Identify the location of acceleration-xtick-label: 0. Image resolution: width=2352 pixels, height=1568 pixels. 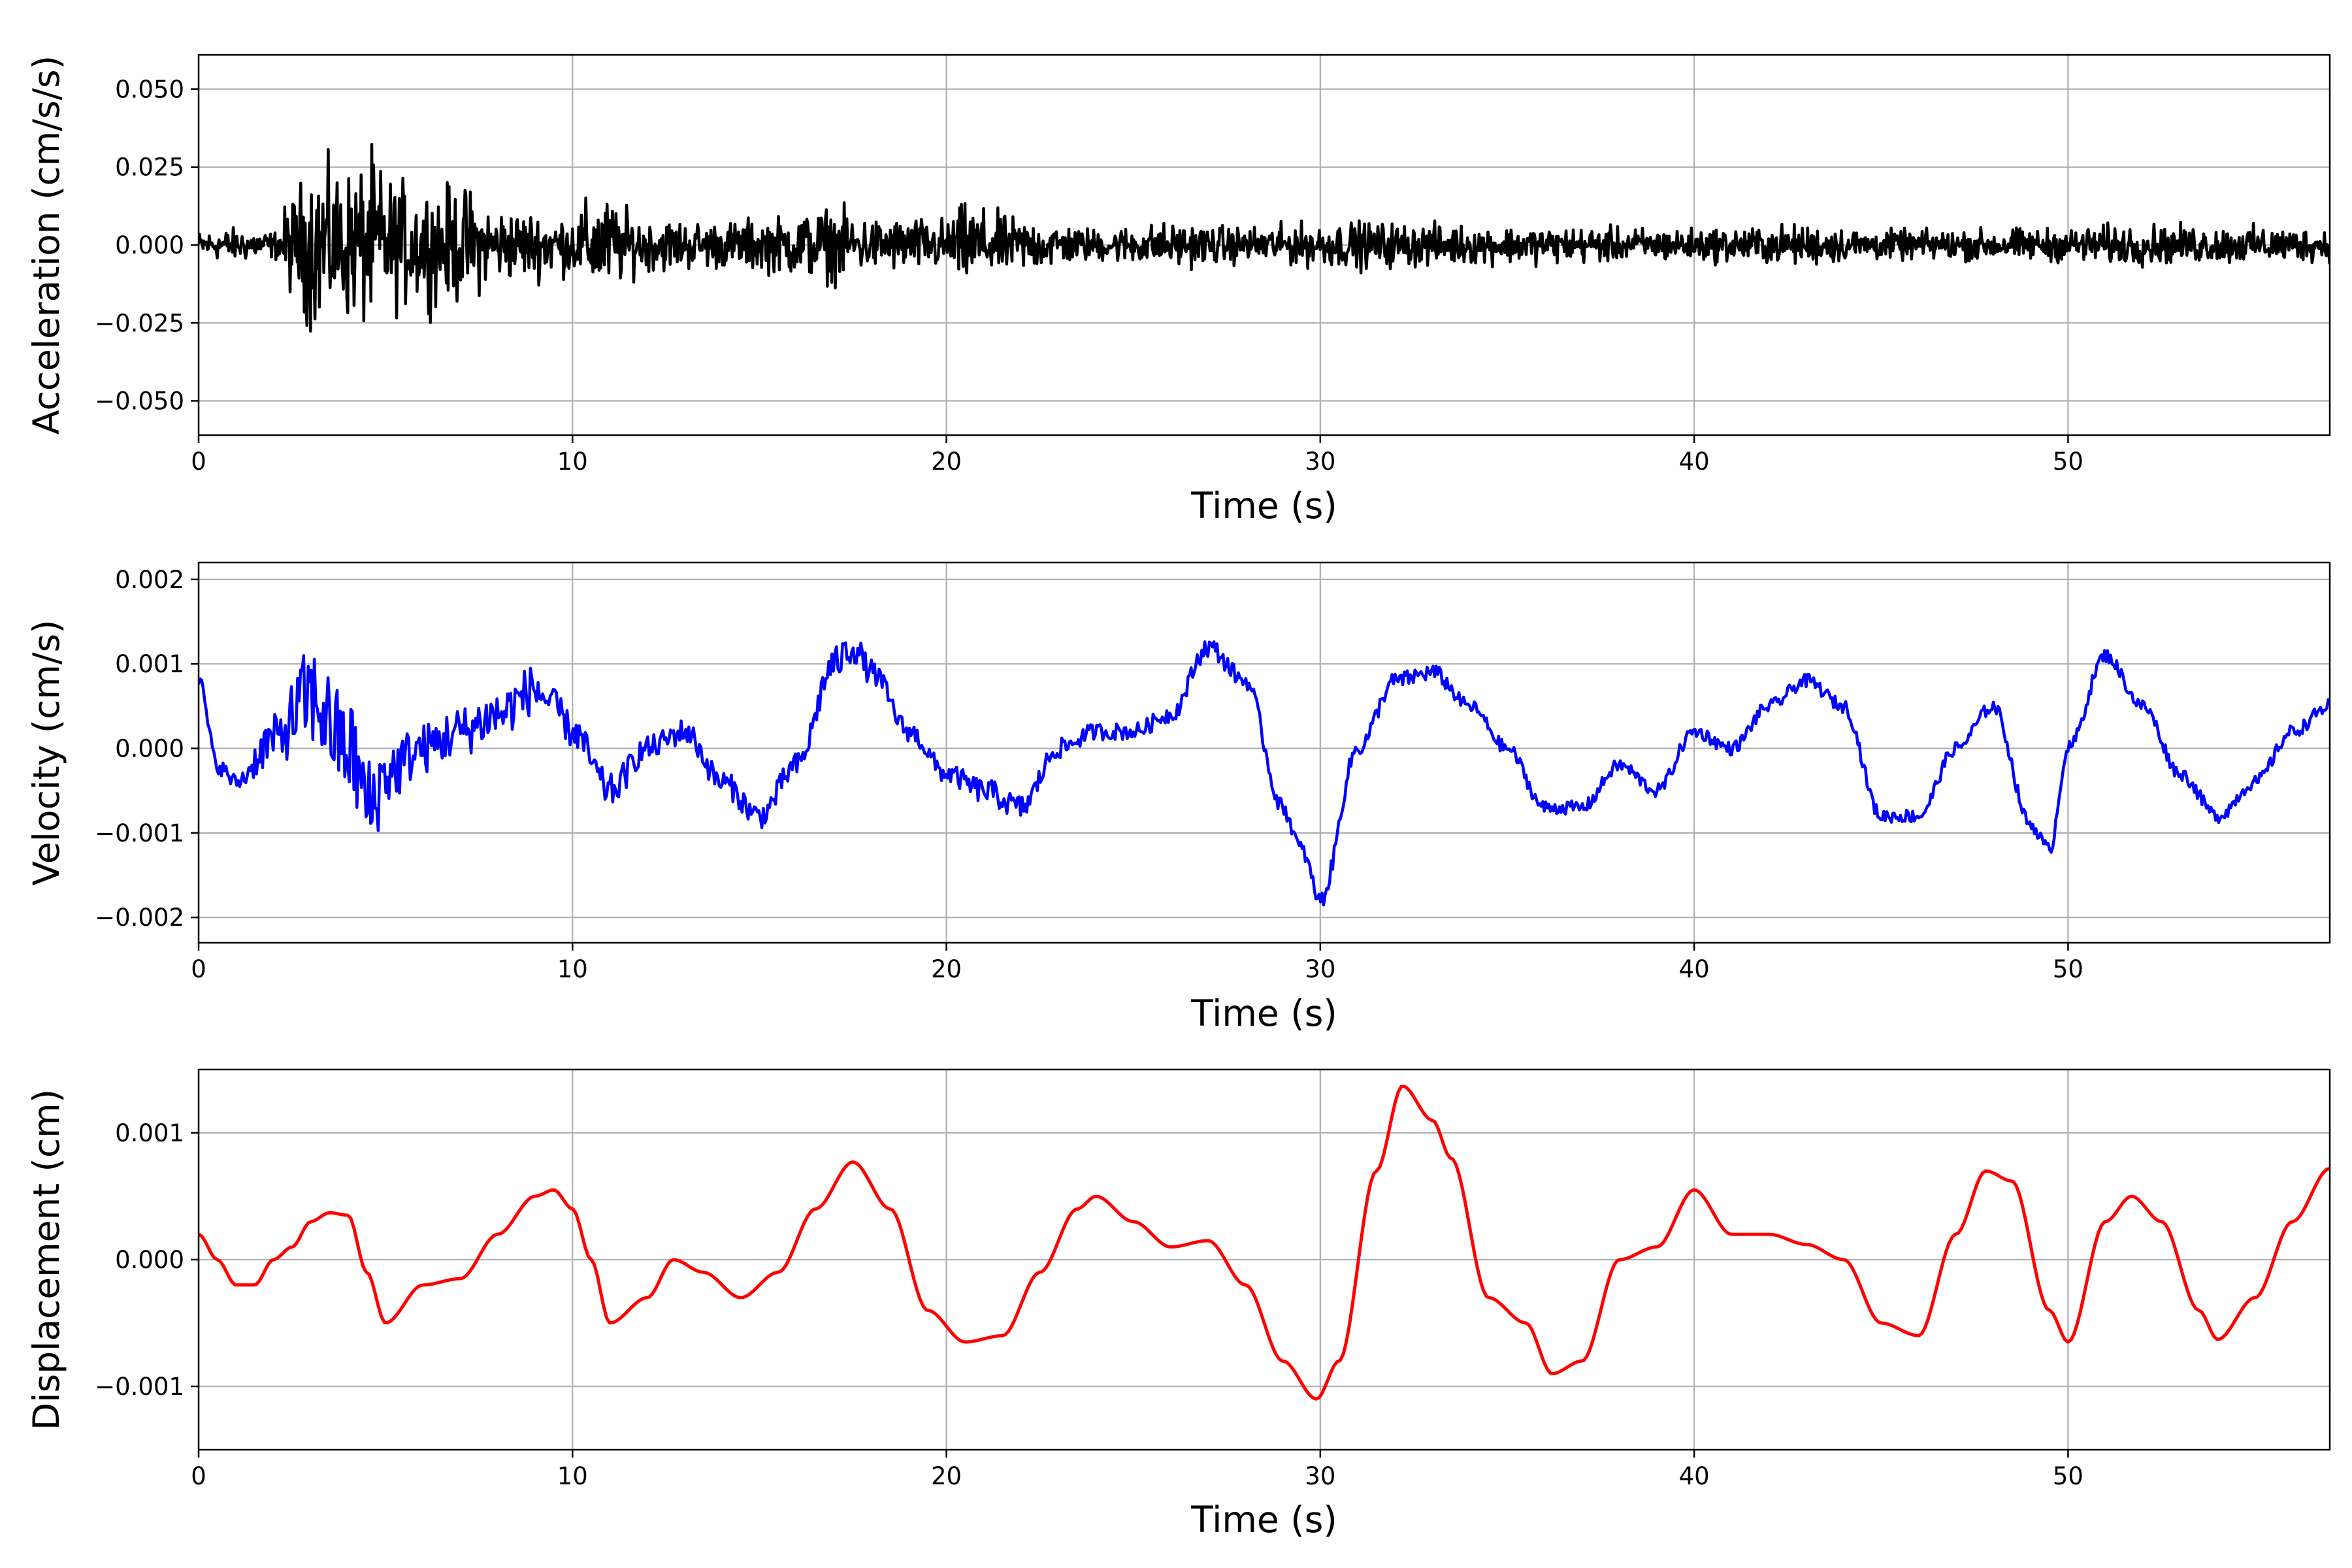
(198, 462).